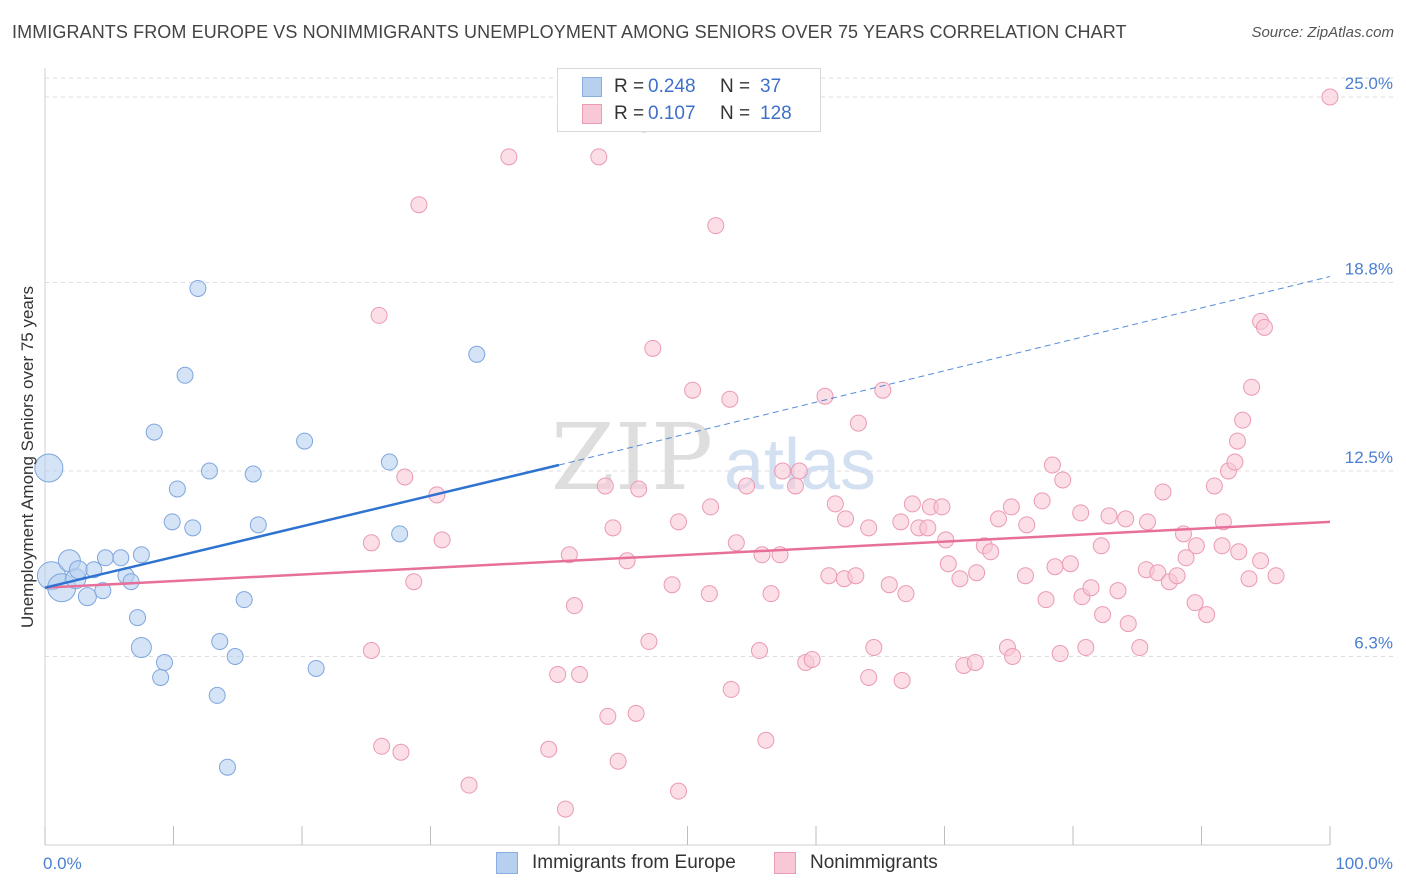 This screenshot has height=892, width=1406. What do you see at coordinates (616, 863) in the screenshot?
I see `legend-item-europe: Immigrants from Europe` at bounding box center [616, 863].